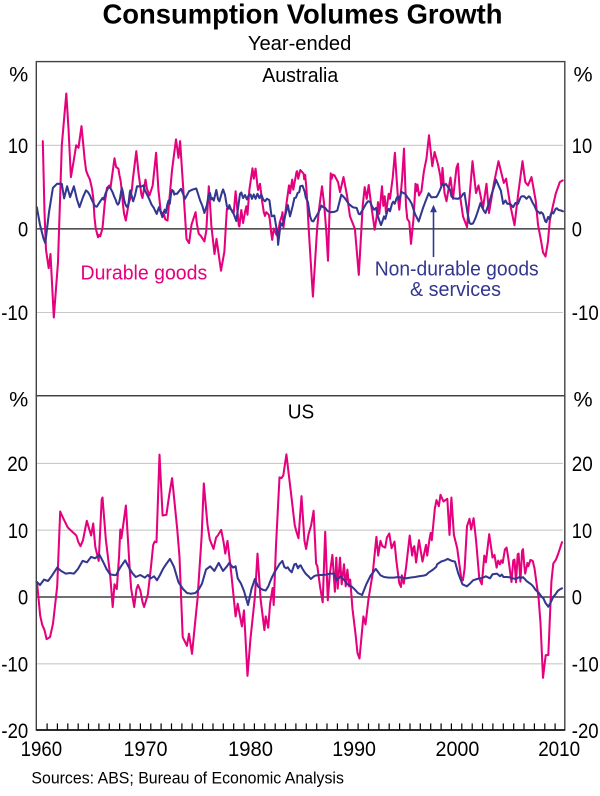 Image resolution: width=600 pixels, height=796 pixels. Describe the element at coordinates (301, 413) in the screenshot. I see `svg-text: US` at that location.